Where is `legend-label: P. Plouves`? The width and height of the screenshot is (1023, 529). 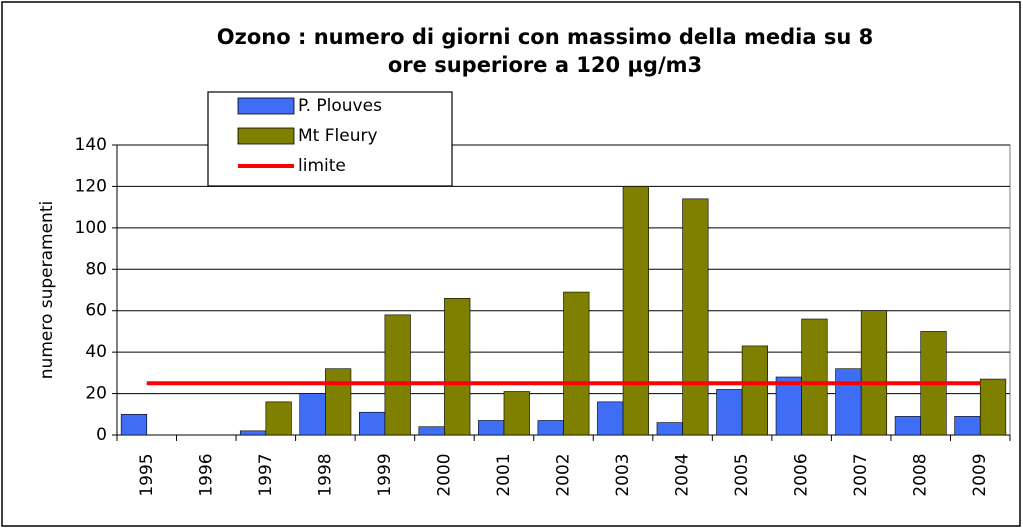 legend-label: P. Plouves is located at coordinates (340, 106).